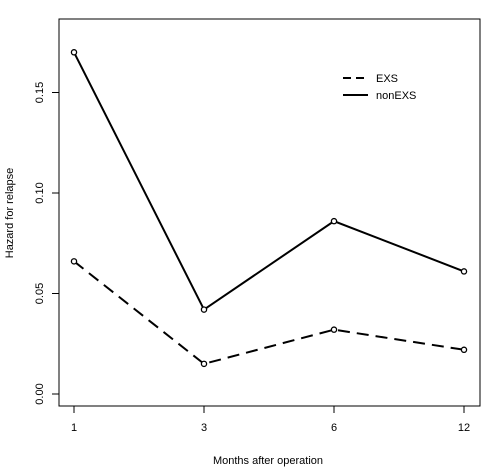 The width and height of the screenshot is (490, 473). Describe the element at coordinates (40, 92) in the screenshot. I see `y-tick-label: 0.15` at that location.